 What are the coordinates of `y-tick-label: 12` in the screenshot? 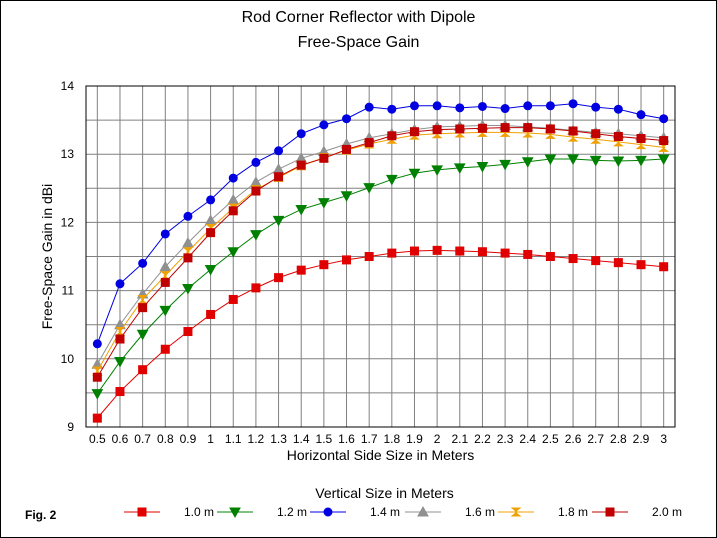 It's located at (68, 222).